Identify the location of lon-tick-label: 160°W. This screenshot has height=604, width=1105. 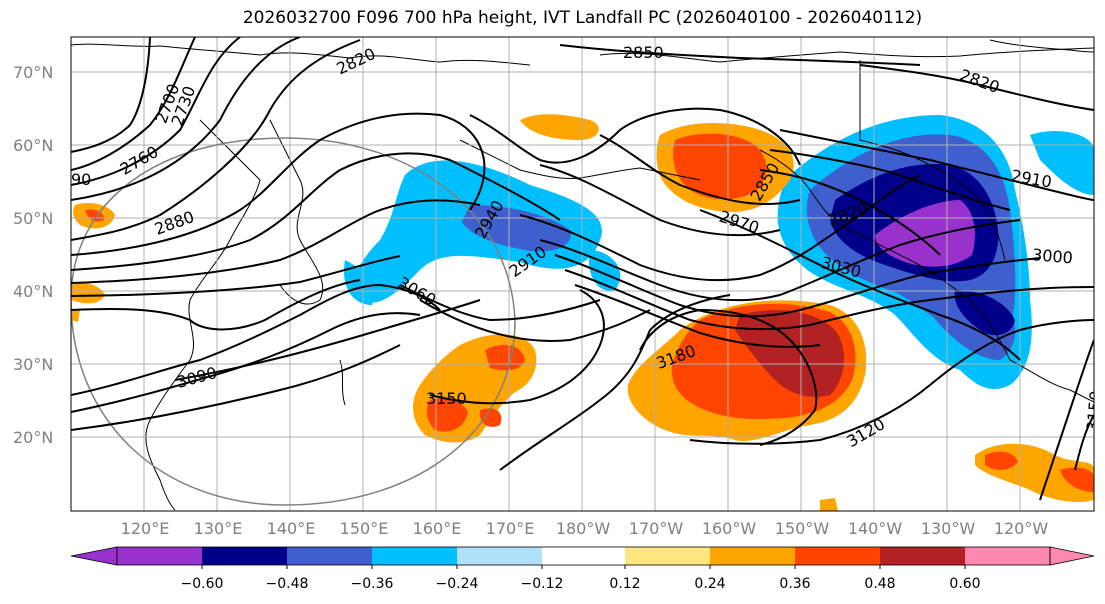
(729, 528).